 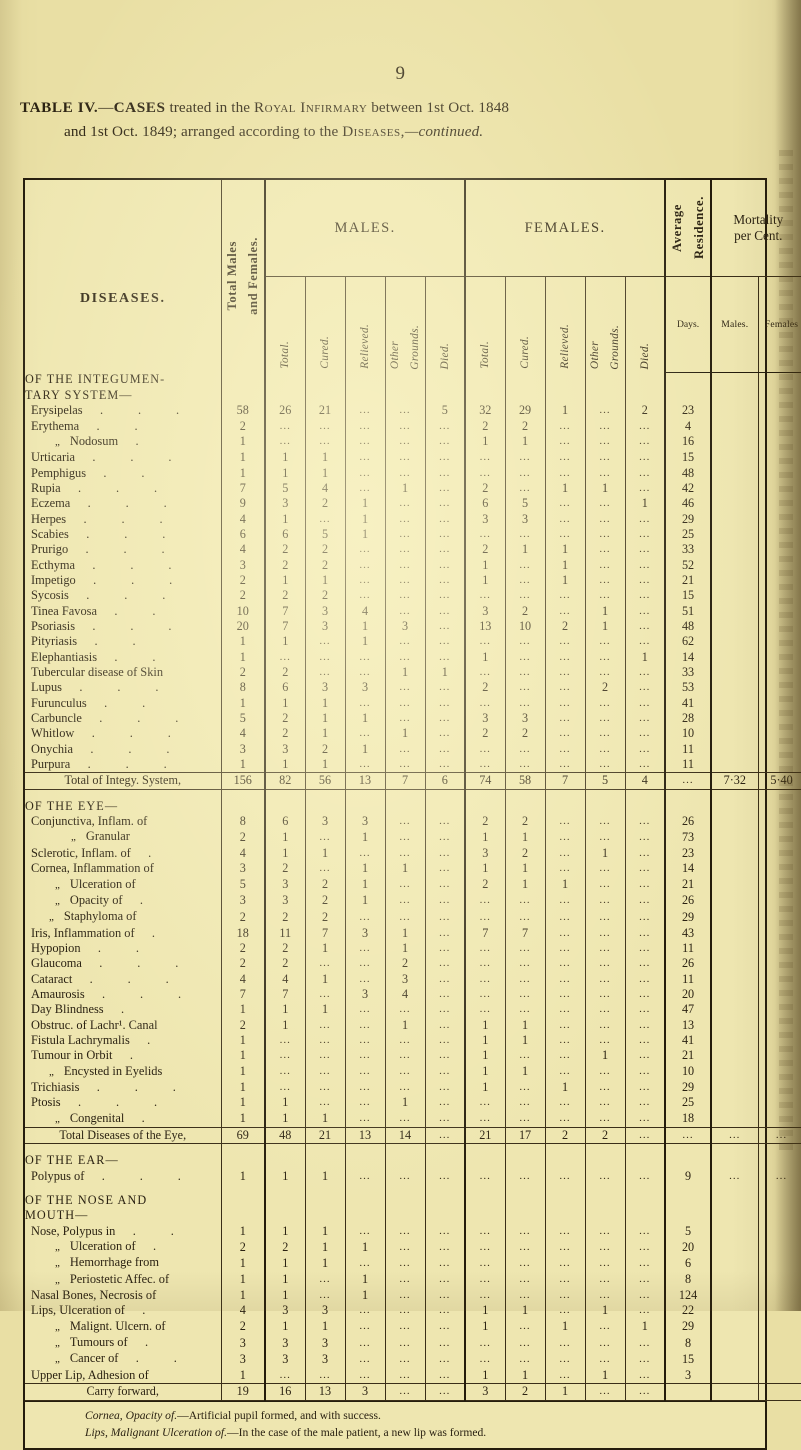 What do you see at coordinates (123, 1056) in the screenshot?
I see `disease-name-cell: Tumour in Orbit.` at bounding box center [123, 1056].